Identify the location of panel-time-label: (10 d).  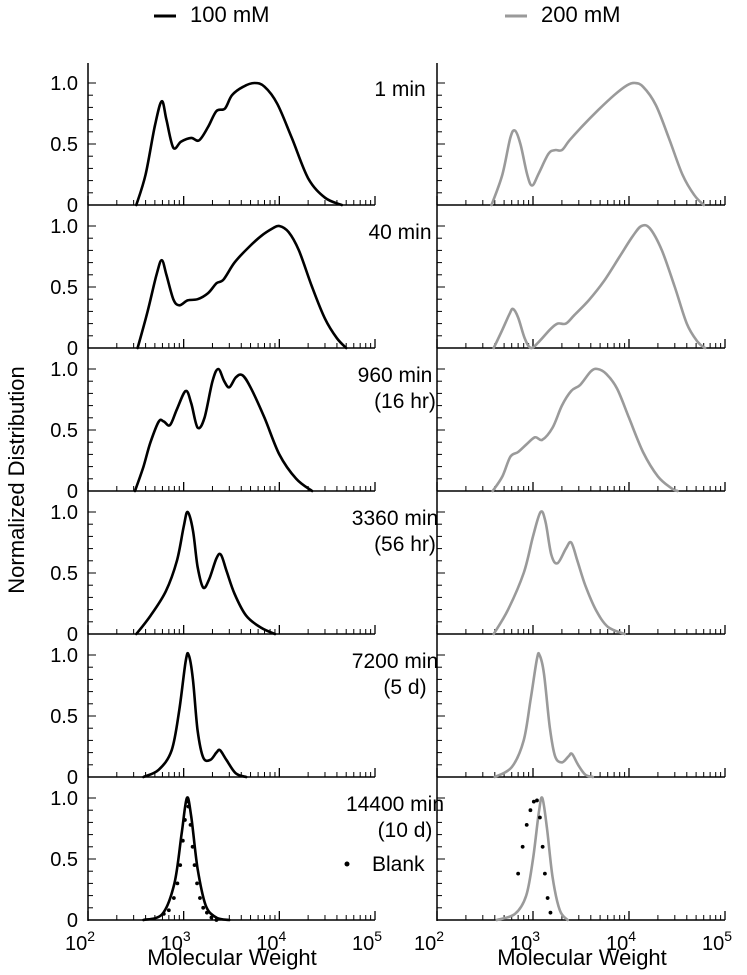
(405, 830).